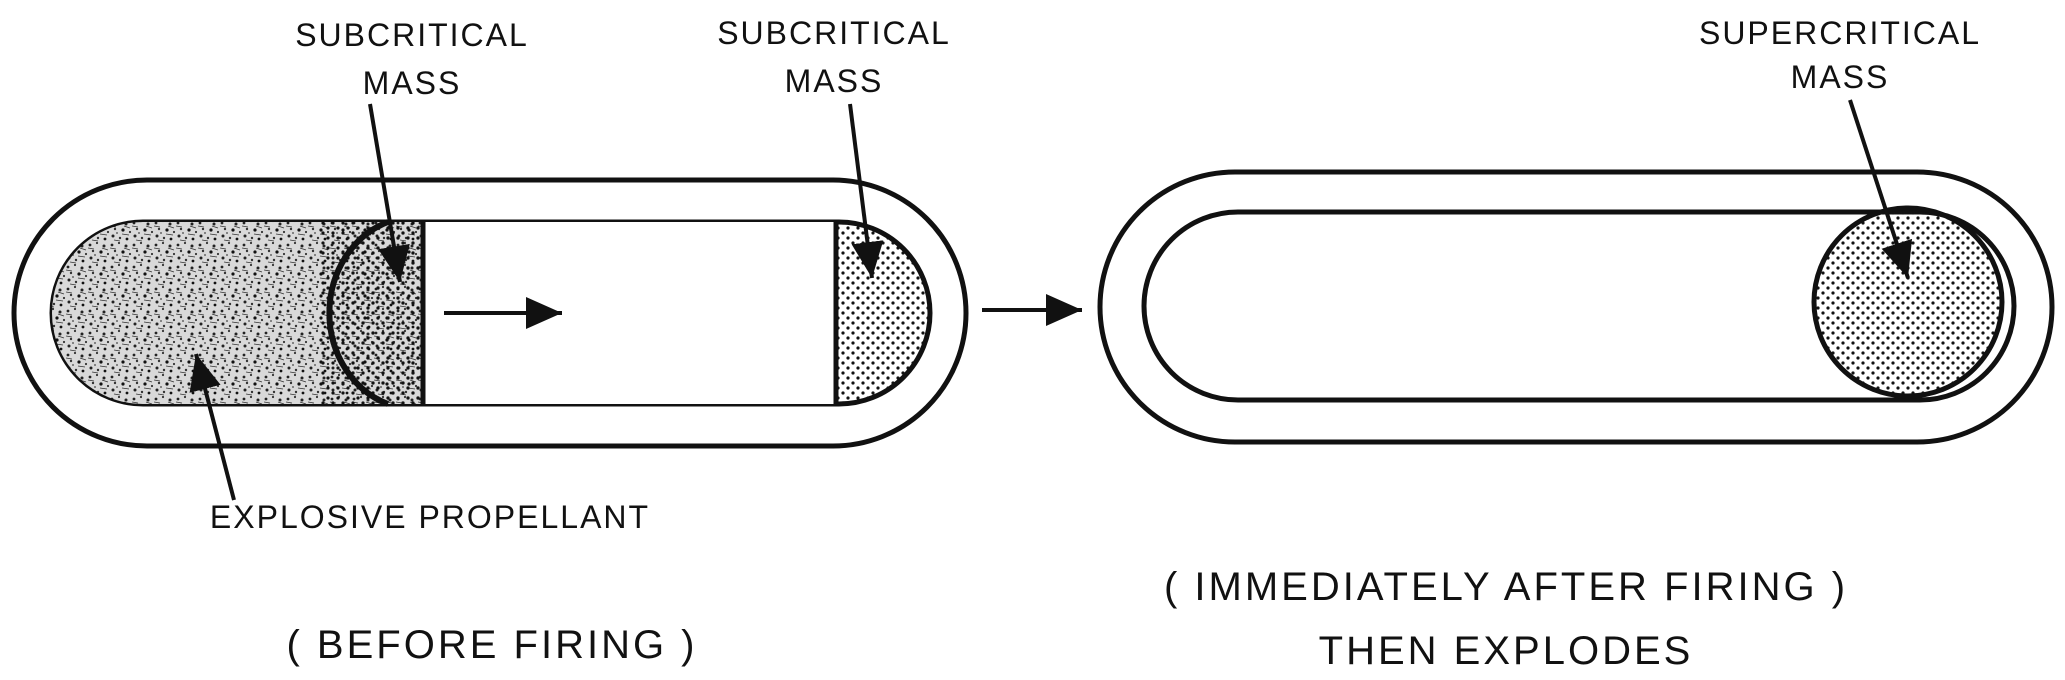 The image size is (2065, 680). I want to click on gun-barrel-inner-bore-after, so click(1579, 306).